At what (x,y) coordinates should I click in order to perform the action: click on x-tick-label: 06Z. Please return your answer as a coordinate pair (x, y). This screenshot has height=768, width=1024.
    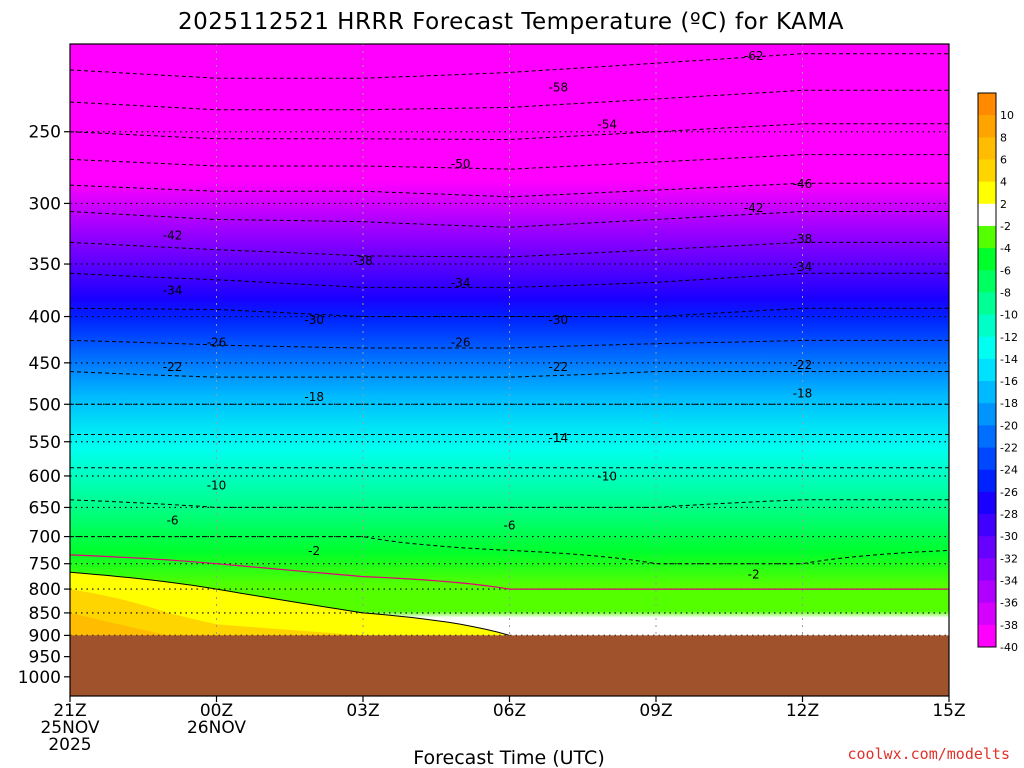
    Looking at the image, I should click on (509, 711).